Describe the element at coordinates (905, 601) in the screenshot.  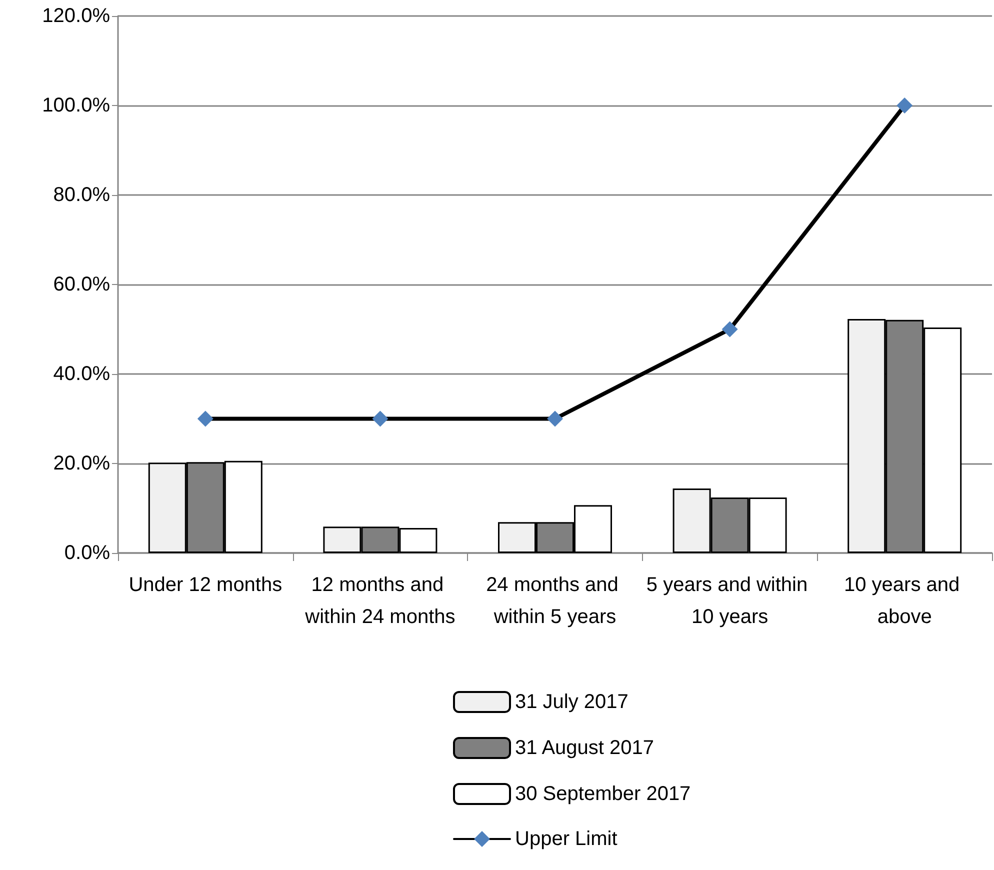
I see `x-tick-label: 10 years and above` at that location.